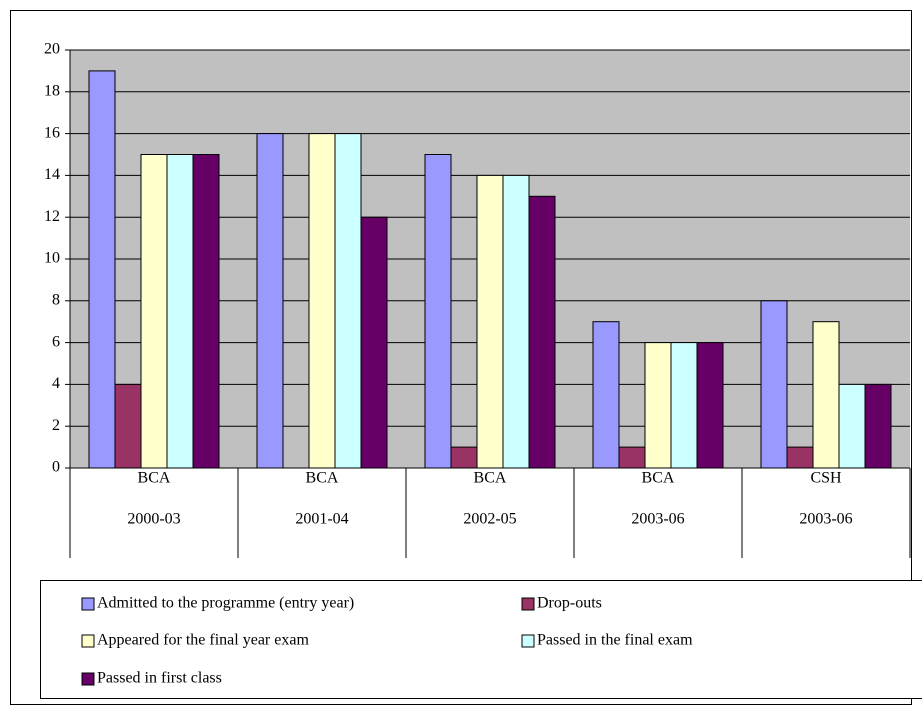  What do you see at coordinates (56, 425) in the screenshot?
I see `y-tick-label: 2` at bounding box center [56, 425].